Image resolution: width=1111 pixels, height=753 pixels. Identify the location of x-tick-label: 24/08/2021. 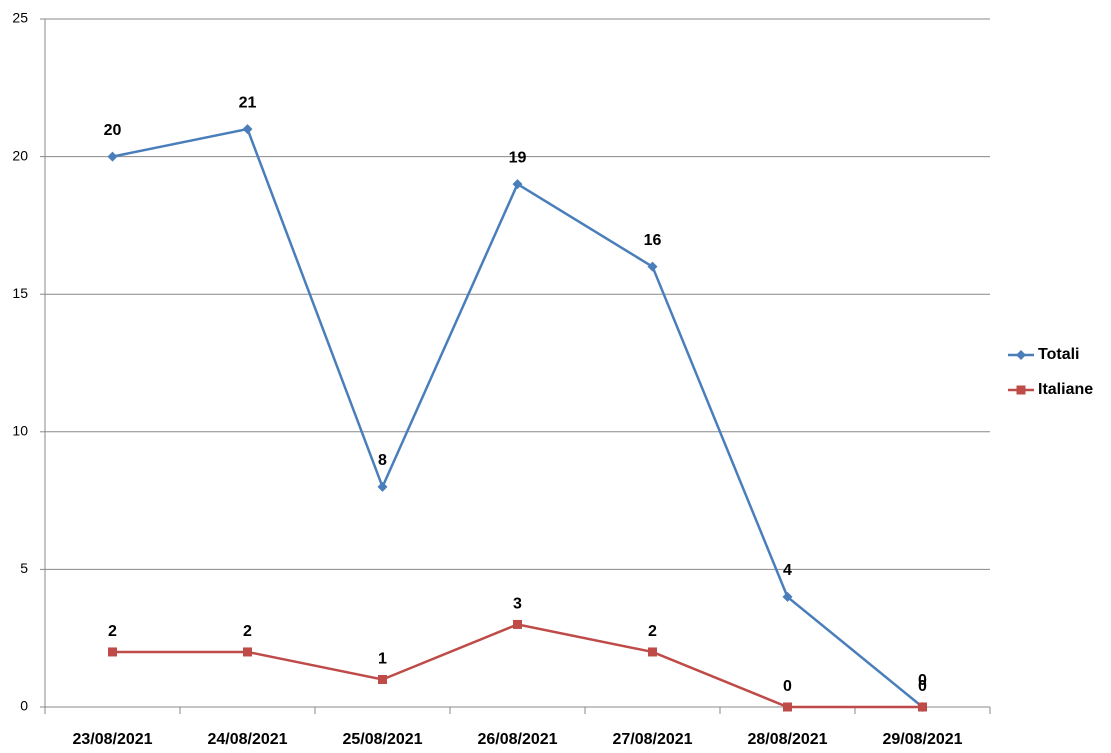
(247, 739).